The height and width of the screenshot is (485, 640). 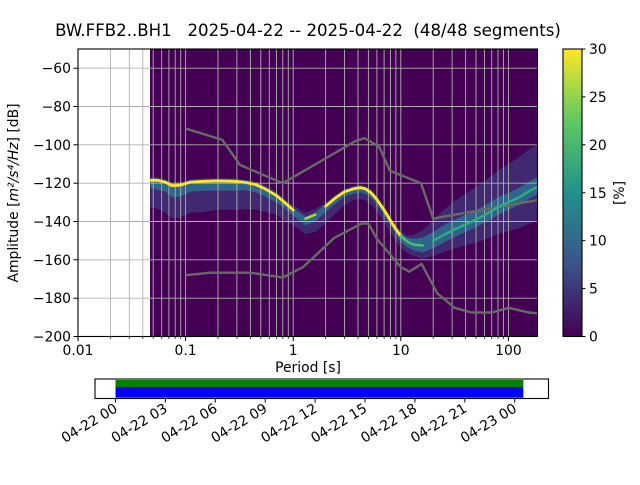 I want to click on colorbar-tick-label: 20, so click(x=598, y=146).